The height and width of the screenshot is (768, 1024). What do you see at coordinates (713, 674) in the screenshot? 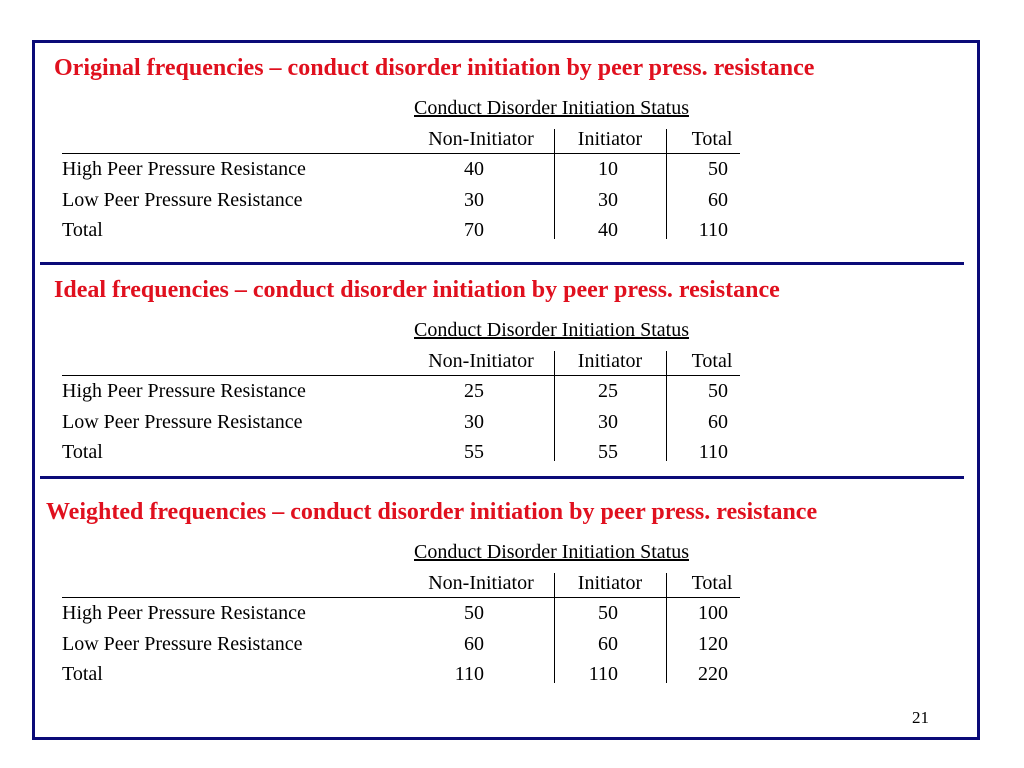
I see `table-cell: 220` at bounding box center [713, 674].